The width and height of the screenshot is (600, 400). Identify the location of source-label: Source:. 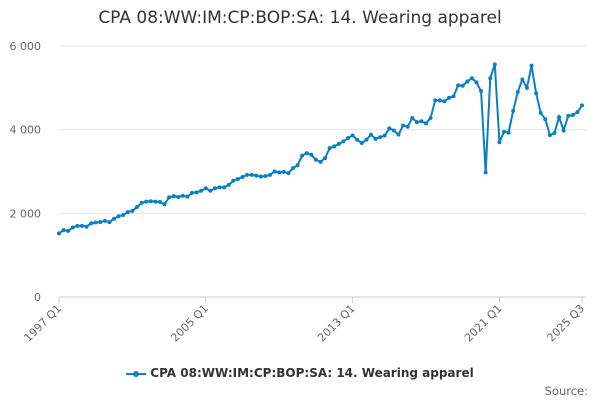
(566, 391).